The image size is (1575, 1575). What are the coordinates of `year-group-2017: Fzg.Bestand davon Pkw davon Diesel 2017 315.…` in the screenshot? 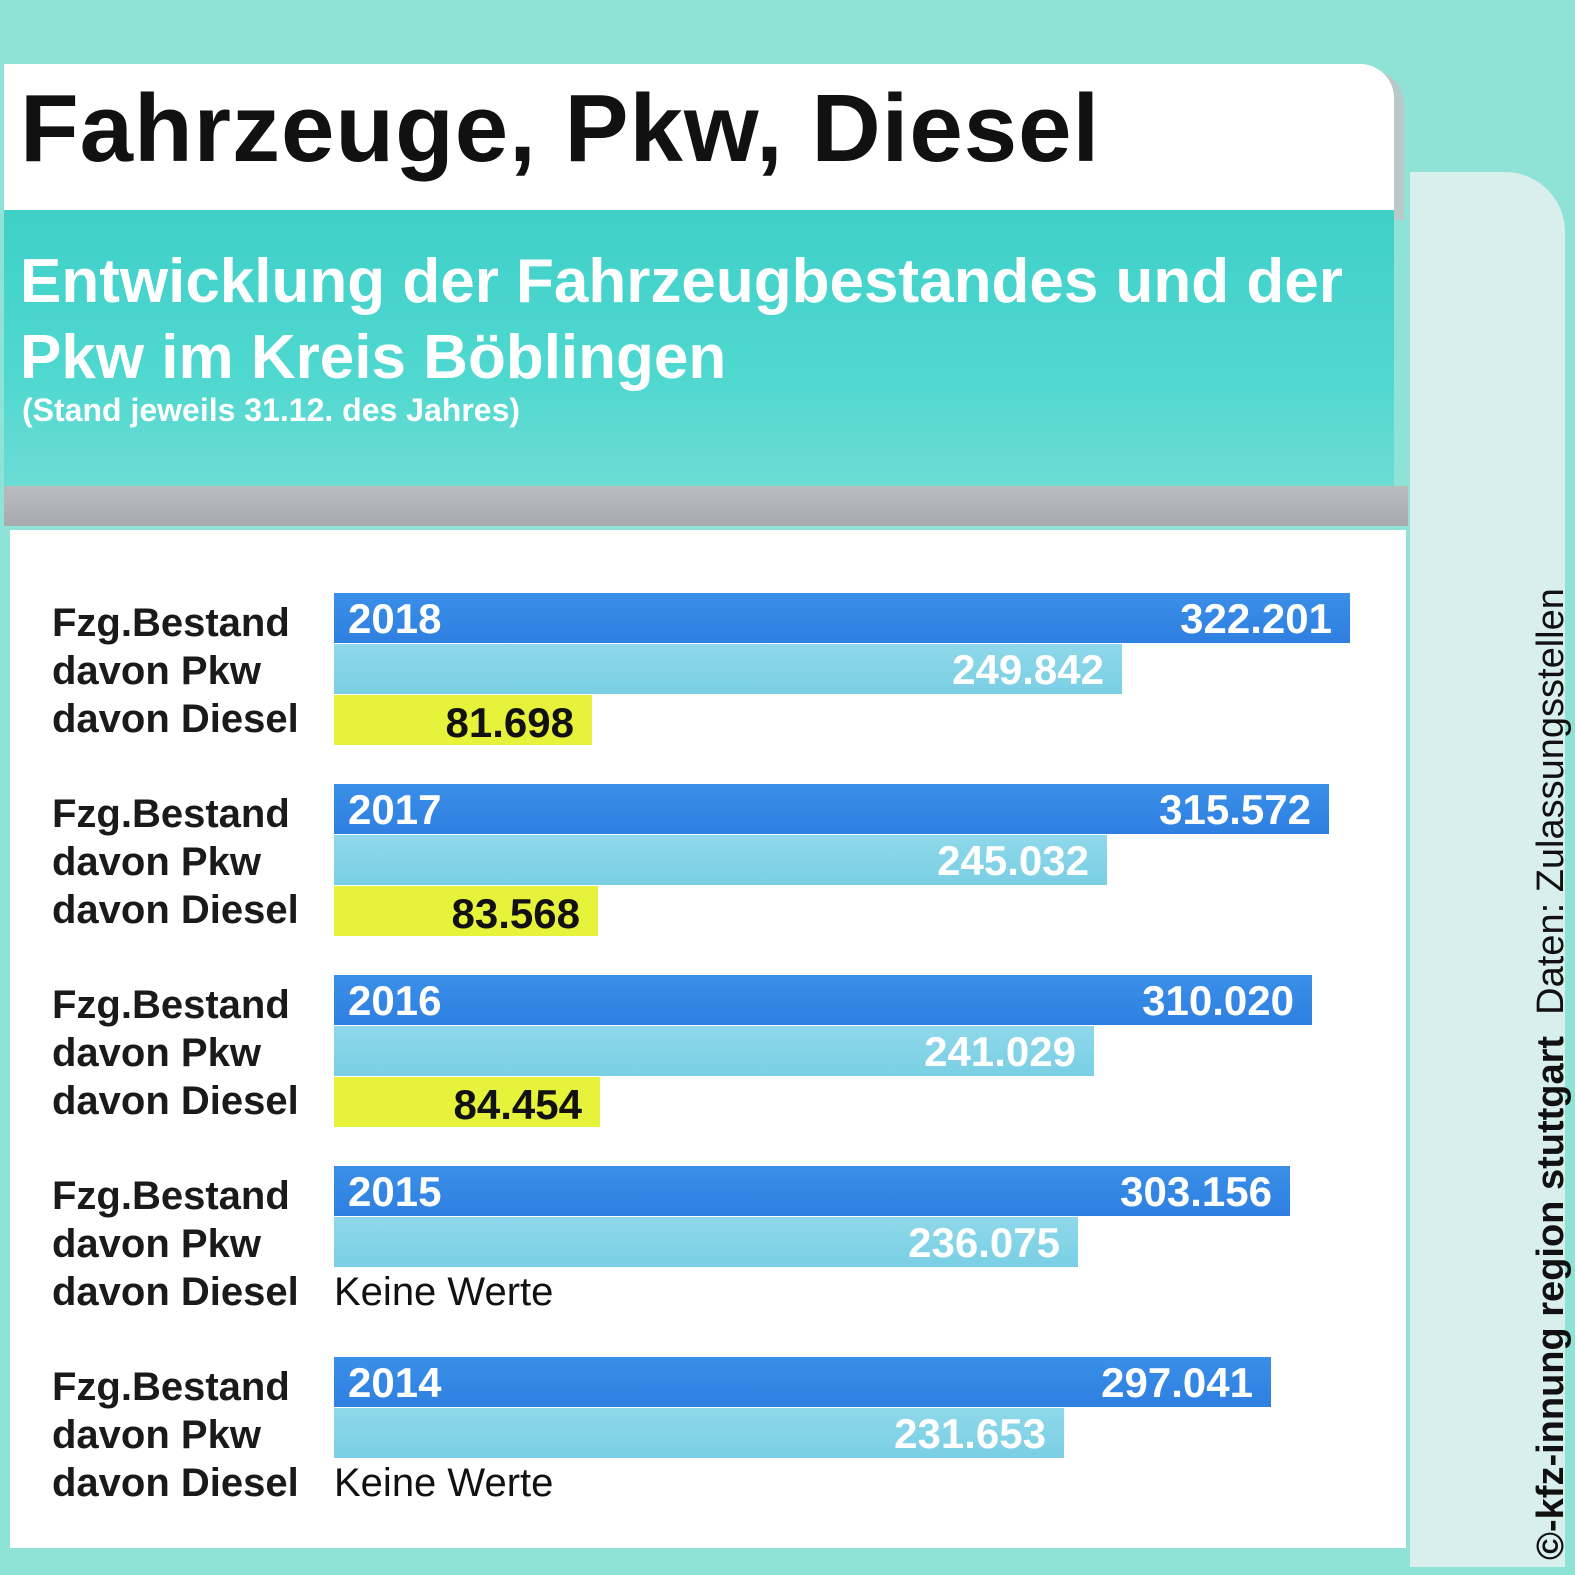 It's located at (705, 864).